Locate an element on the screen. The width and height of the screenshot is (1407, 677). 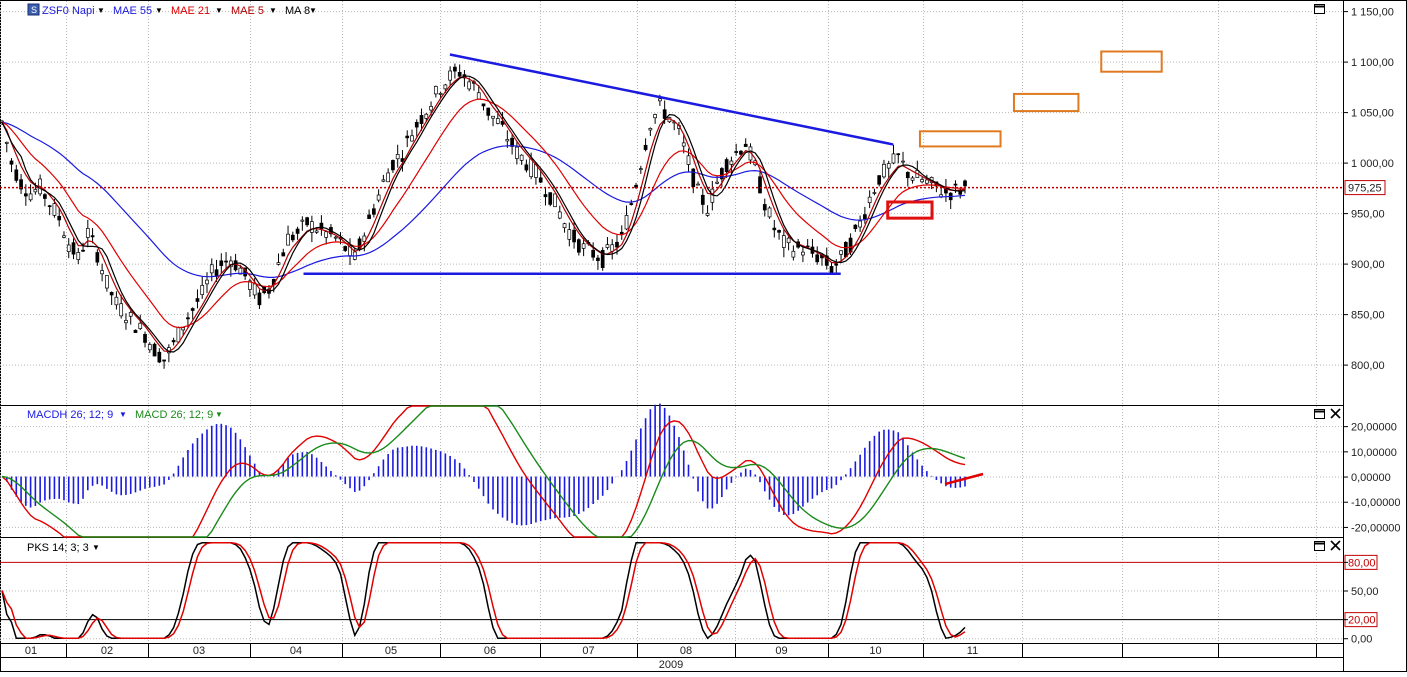
symbol-selector: ZSF0 Napi is located at coordinates (68, 11).